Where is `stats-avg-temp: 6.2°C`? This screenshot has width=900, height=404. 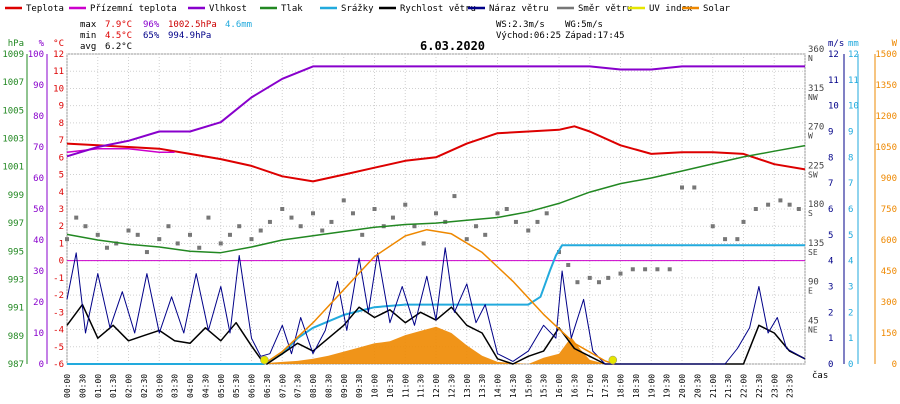 stats-avg-temp: 6.2°C is located at coordinates (118, 47).